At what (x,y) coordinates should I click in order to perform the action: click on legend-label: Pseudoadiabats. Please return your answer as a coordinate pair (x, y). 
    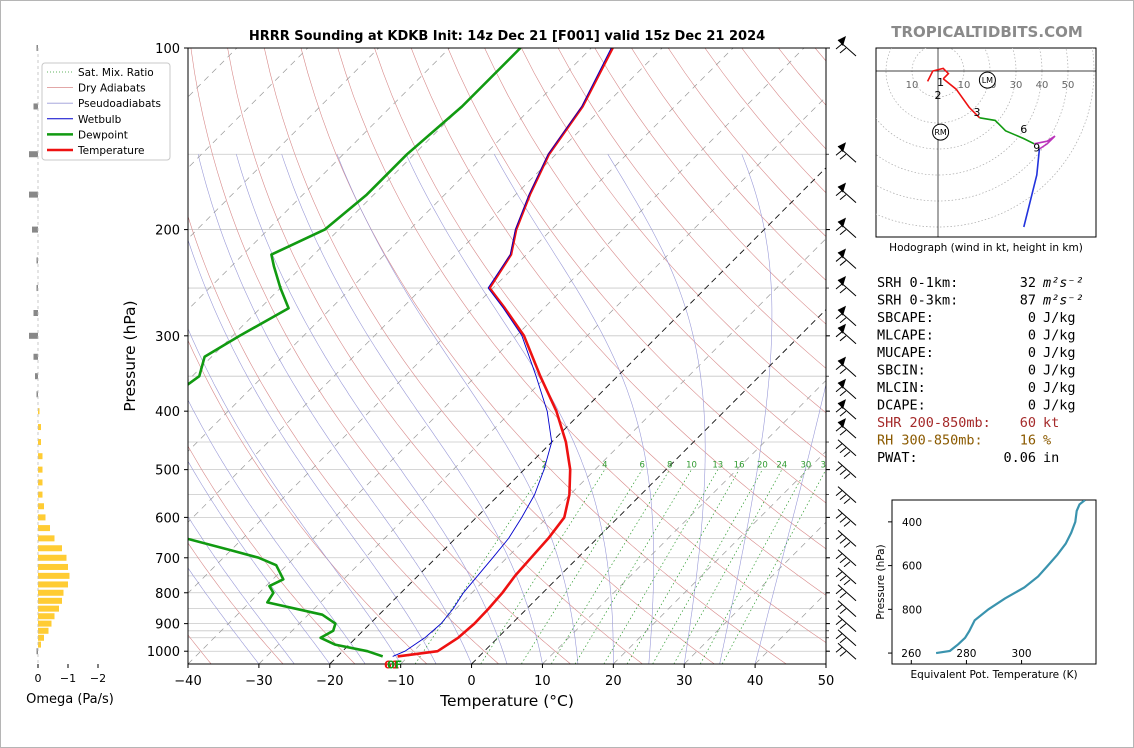
    Looking at the image, I should click on (119, 104).